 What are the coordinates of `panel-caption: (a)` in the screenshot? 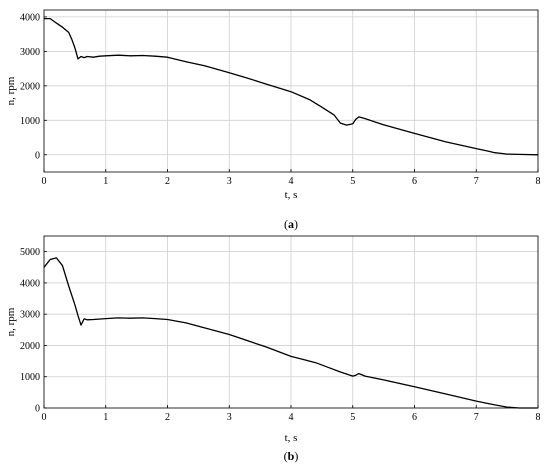 It's located at (291, 224).